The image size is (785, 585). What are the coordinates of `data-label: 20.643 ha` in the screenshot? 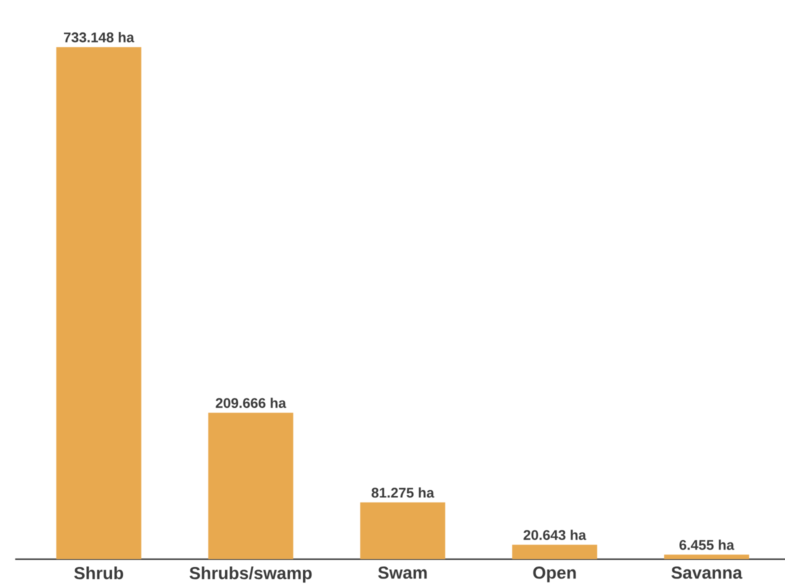 It's located at (555, 535).